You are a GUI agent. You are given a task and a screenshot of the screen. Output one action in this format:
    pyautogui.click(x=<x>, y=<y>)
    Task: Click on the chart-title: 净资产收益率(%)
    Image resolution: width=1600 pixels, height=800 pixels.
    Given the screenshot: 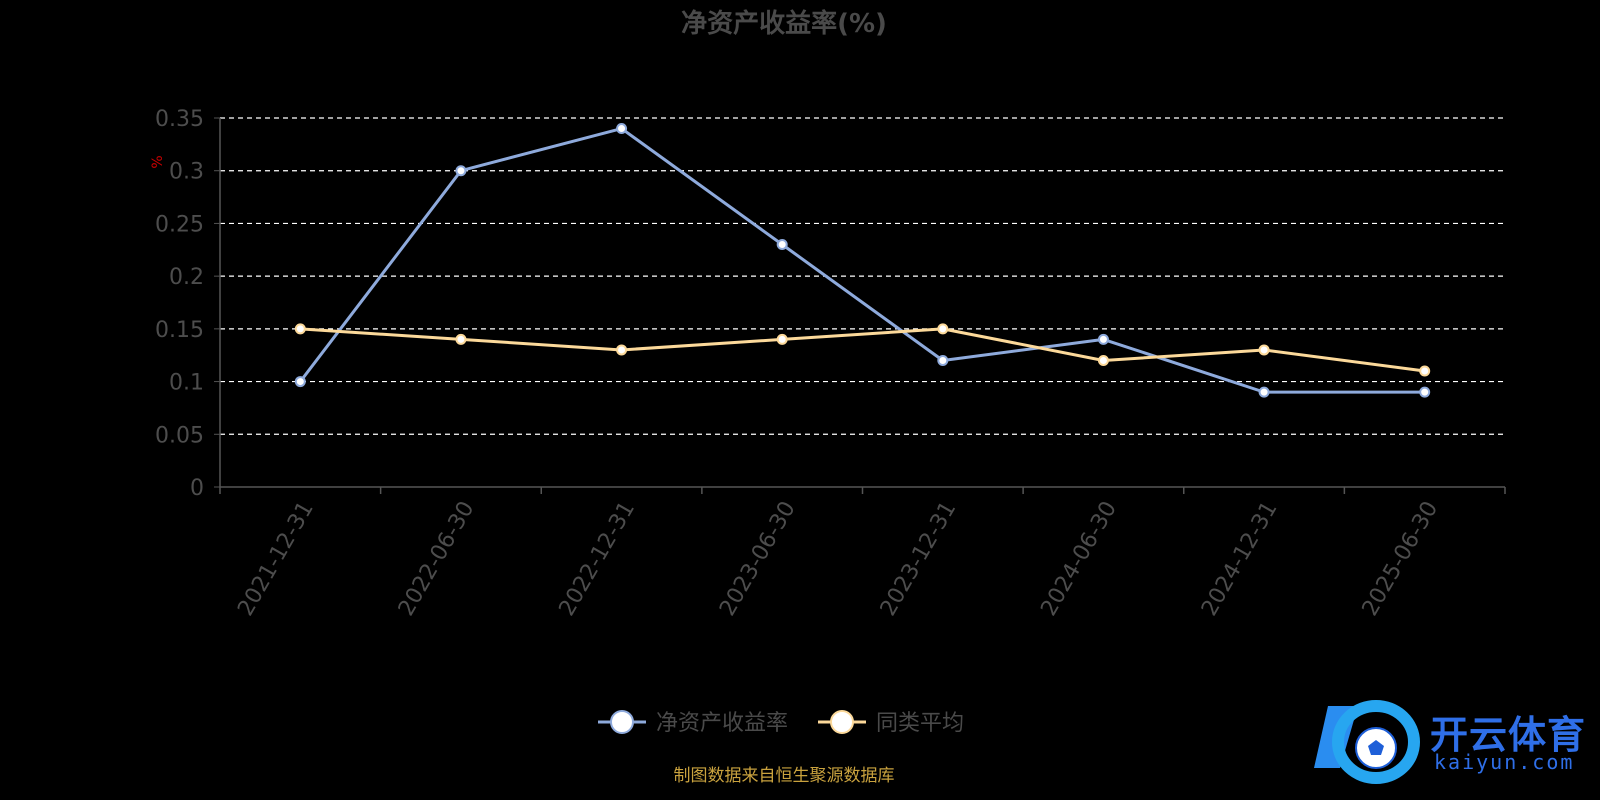 What is the action you would take?
    pyautogui.click(x=784, y=23)
    